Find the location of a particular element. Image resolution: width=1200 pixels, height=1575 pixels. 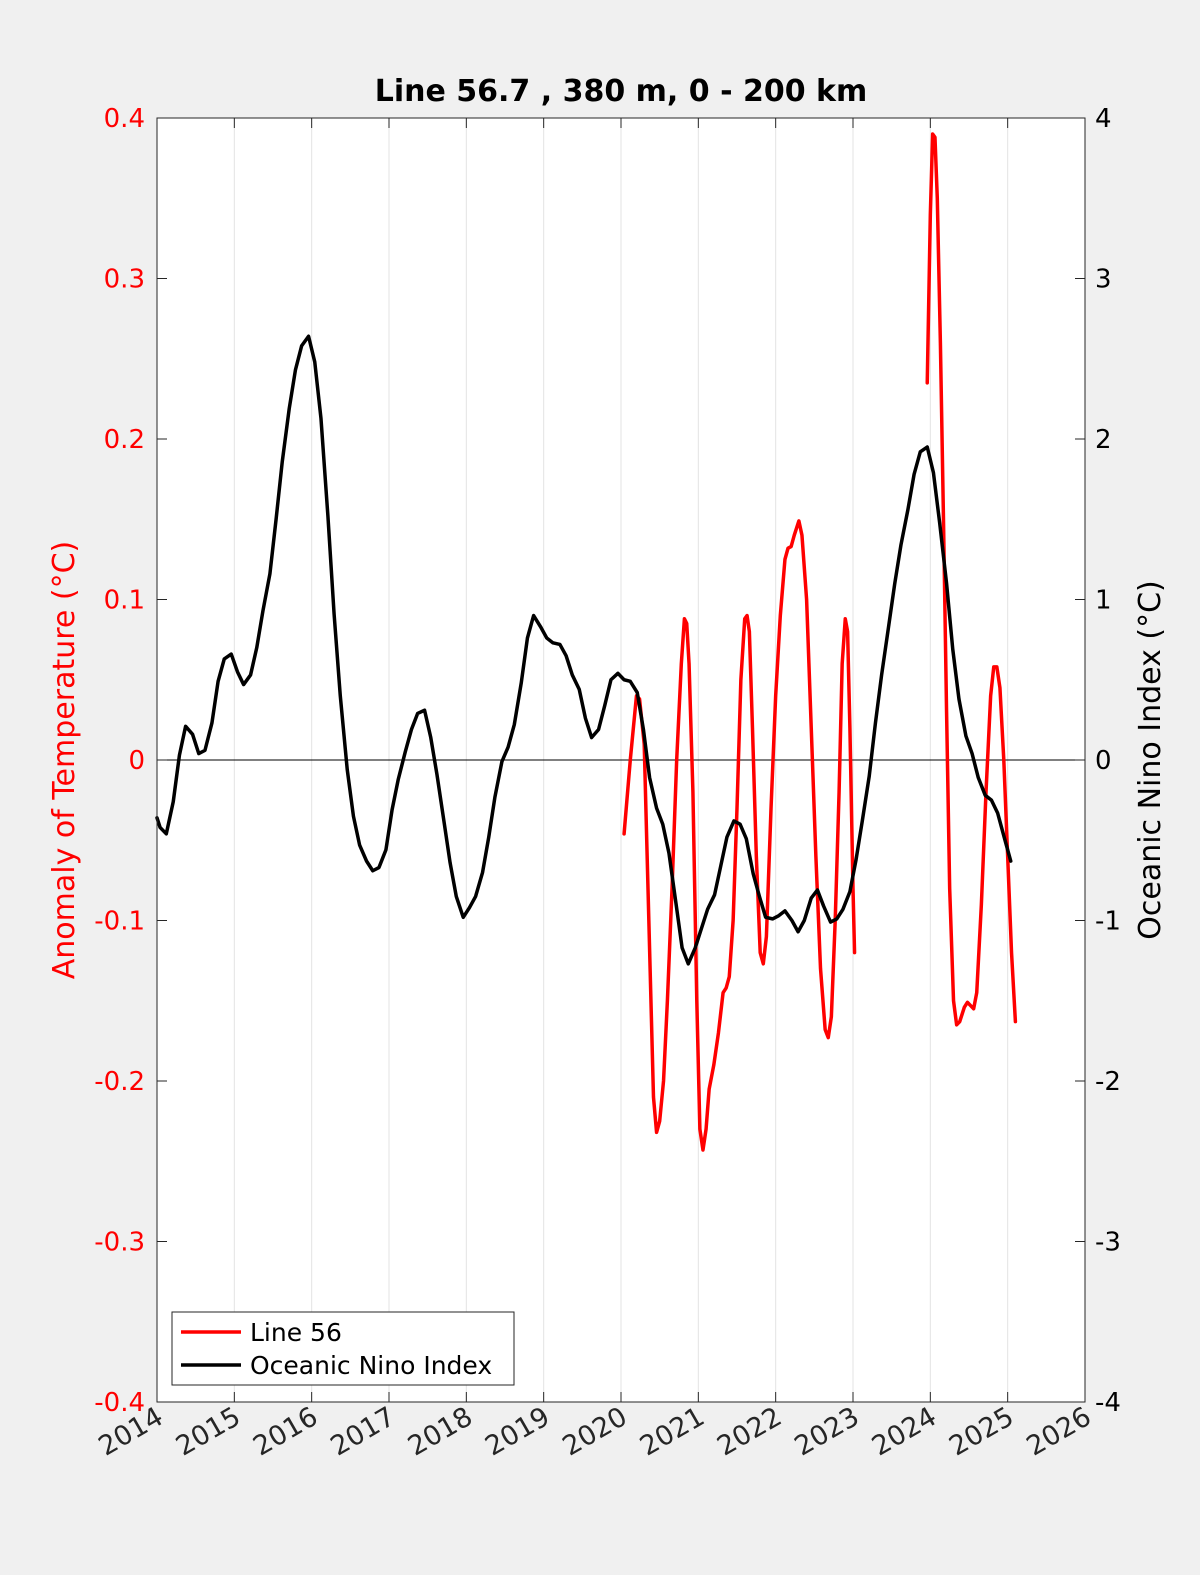

y-tick-label-right: -4 is located at coordinates (1108, 1403).